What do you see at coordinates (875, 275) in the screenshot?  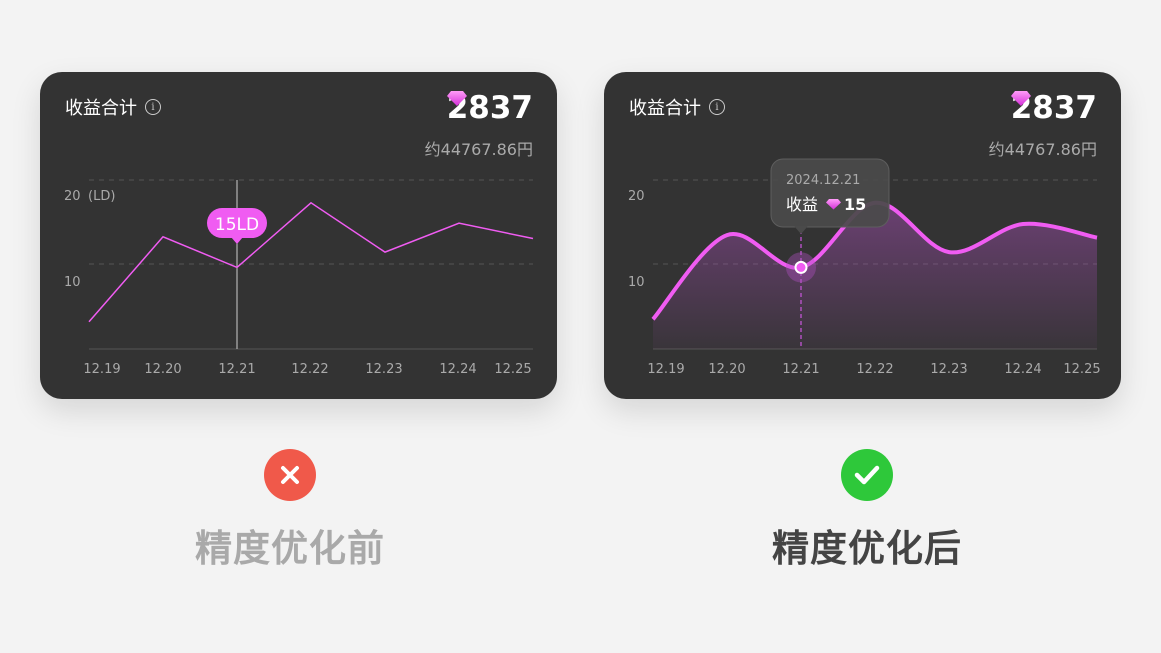 I see `series-area` at bounding box center [875, 275].